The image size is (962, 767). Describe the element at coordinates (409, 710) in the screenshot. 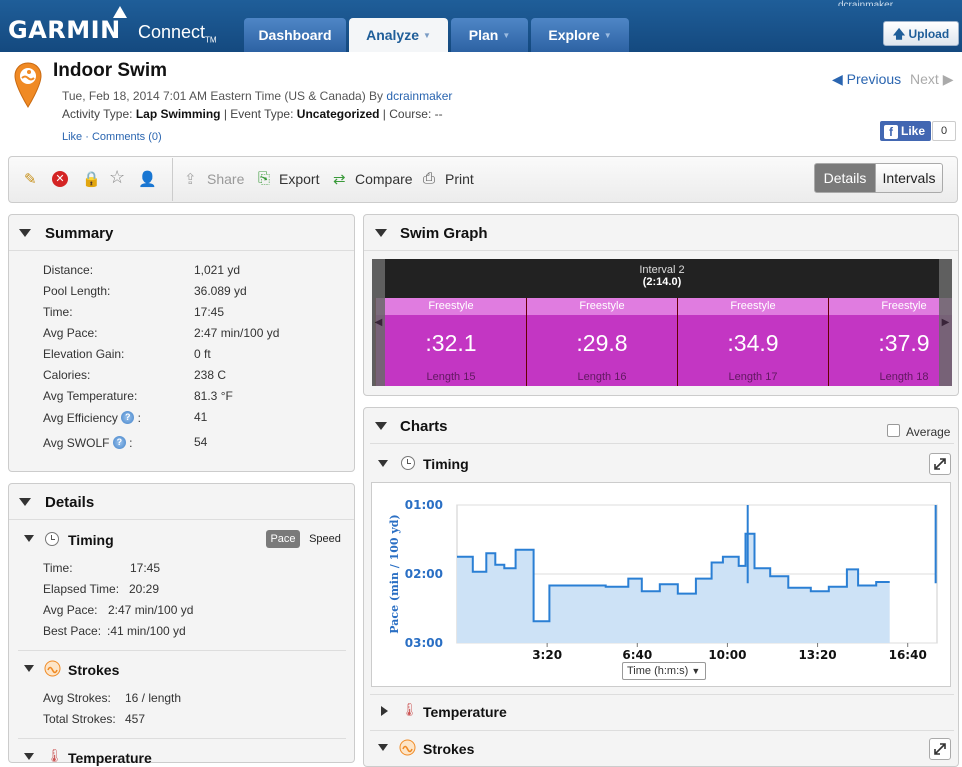

I see `thermometer-icon: 🌡` at that location.